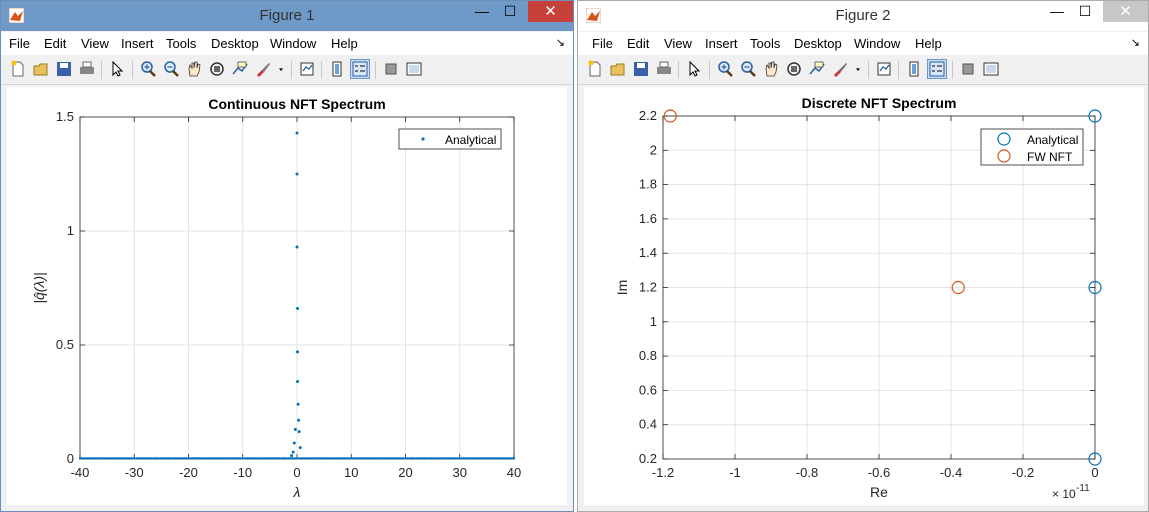 This screenshot has width=1149, height=512. I want to click on figure-toolbar, so click(287, 70).